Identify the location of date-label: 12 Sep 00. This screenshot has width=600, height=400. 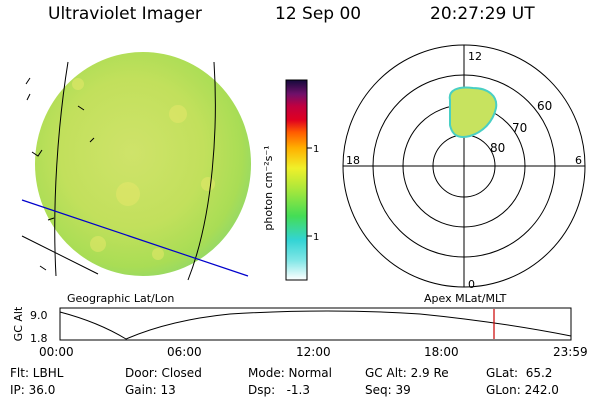
(318, 14).